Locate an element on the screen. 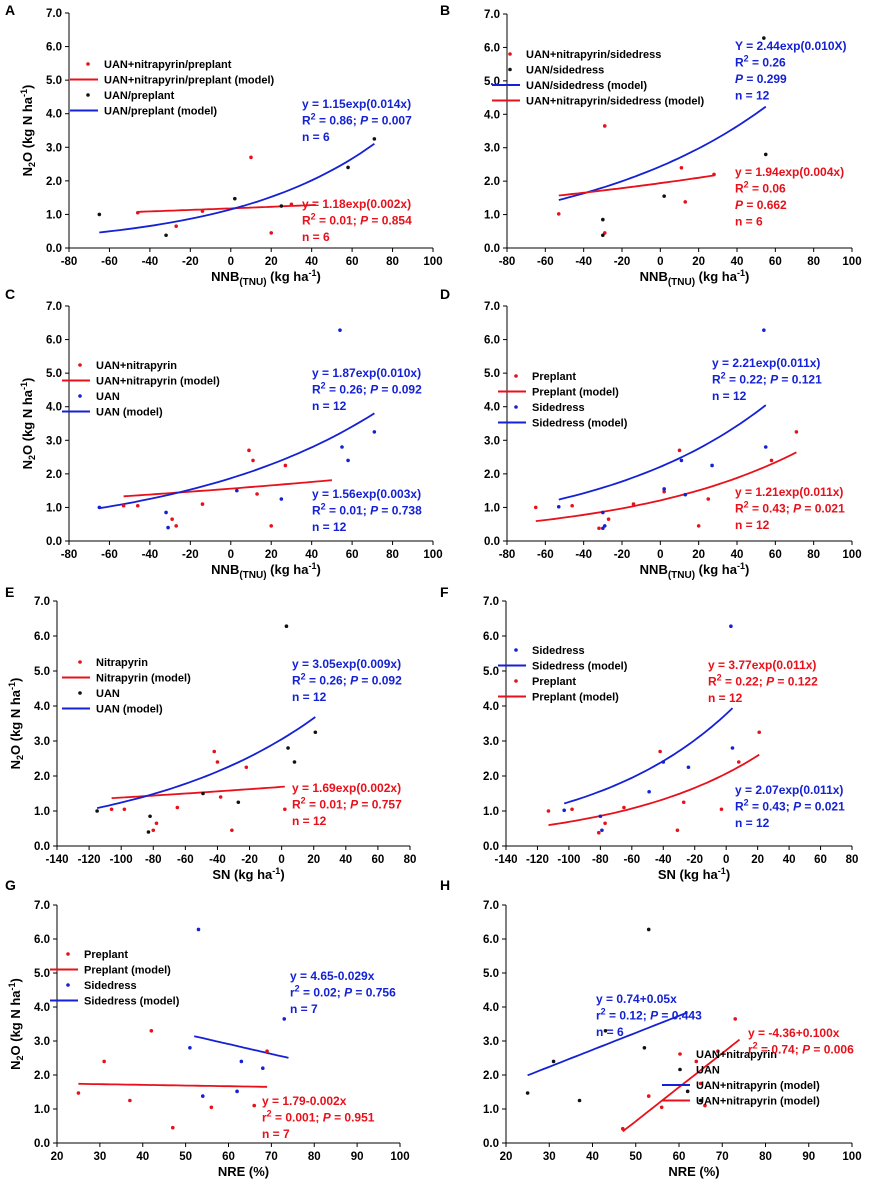 The width and height of the screenshot is (872, 1196). legend-label: UAN+nitrapyrin/sidedress is located at coordinates (593, 55).